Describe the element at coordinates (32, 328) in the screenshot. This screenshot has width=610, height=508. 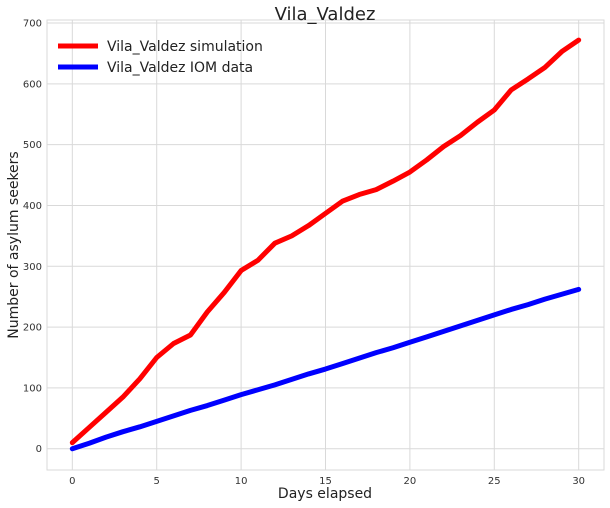
I see `y-tick-label: 200` at that location.